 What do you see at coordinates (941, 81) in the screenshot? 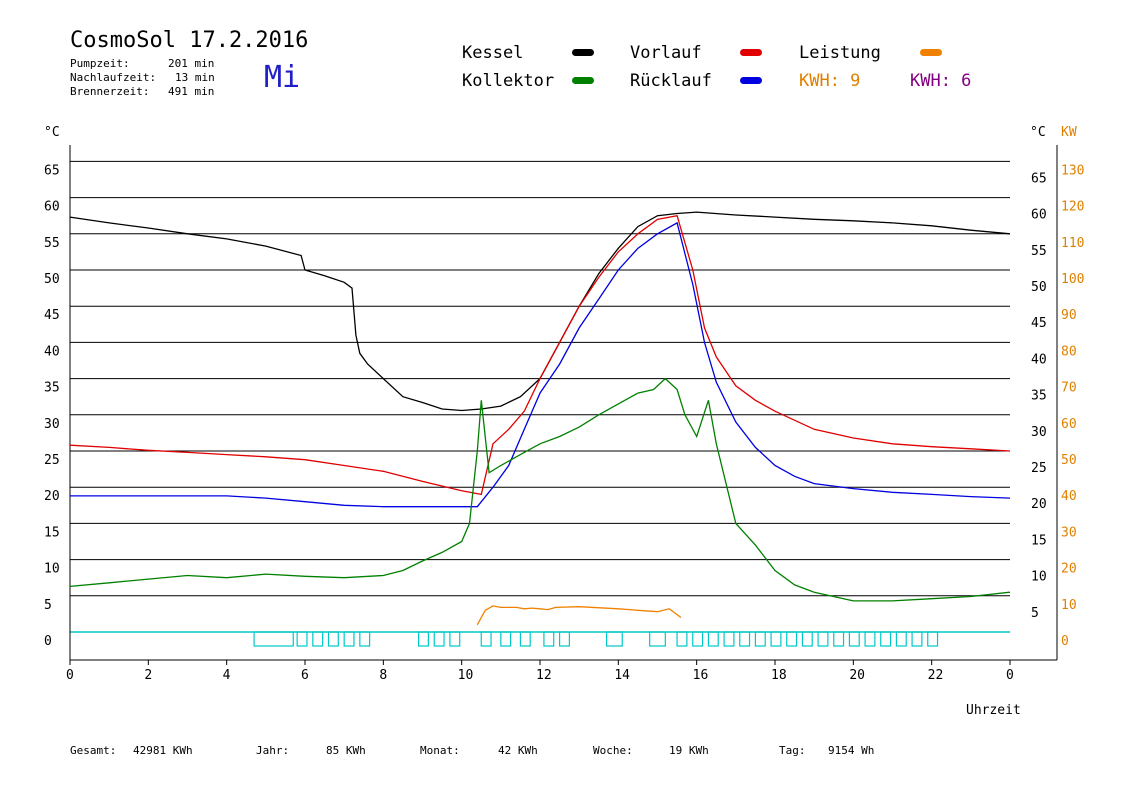
I see `legend-kwh-purple: KWH: 6` at bounding box center [941, 81].